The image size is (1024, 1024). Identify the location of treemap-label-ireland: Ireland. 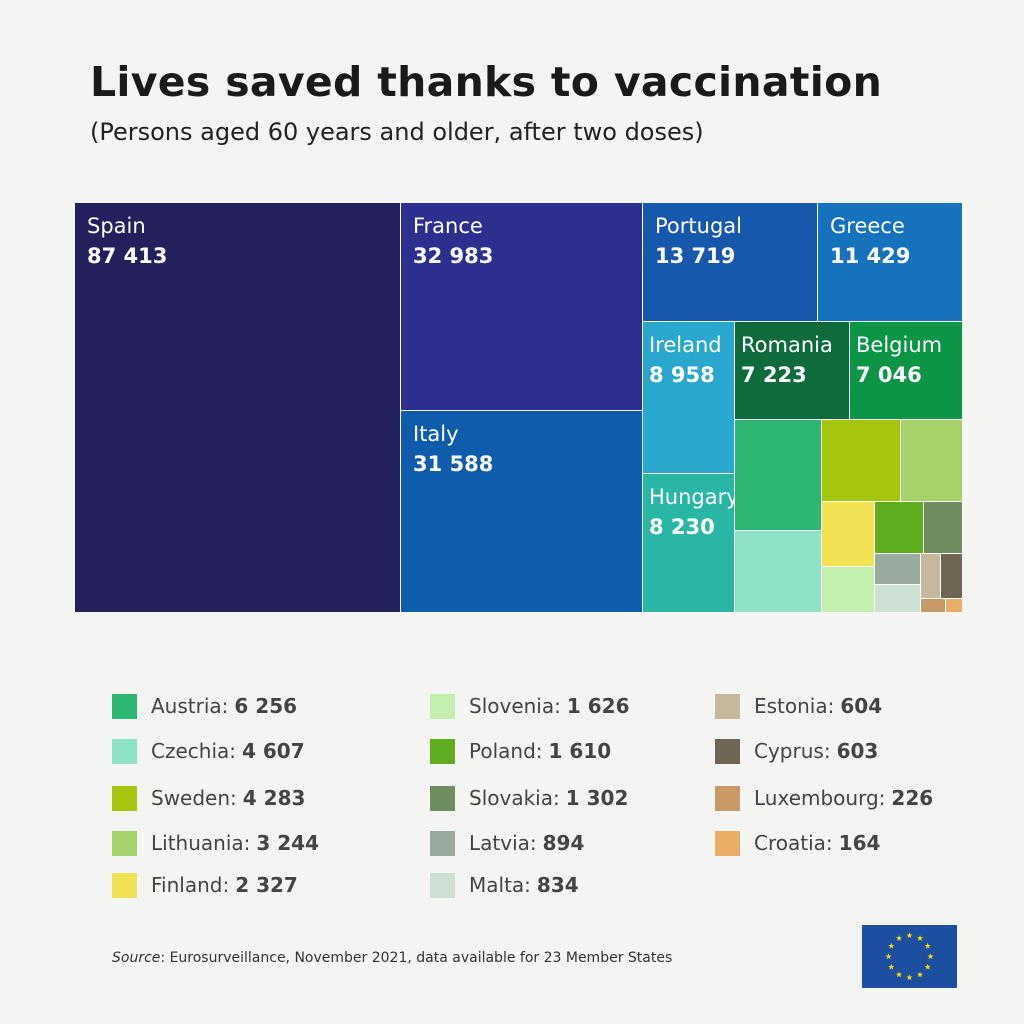
(685, 345).